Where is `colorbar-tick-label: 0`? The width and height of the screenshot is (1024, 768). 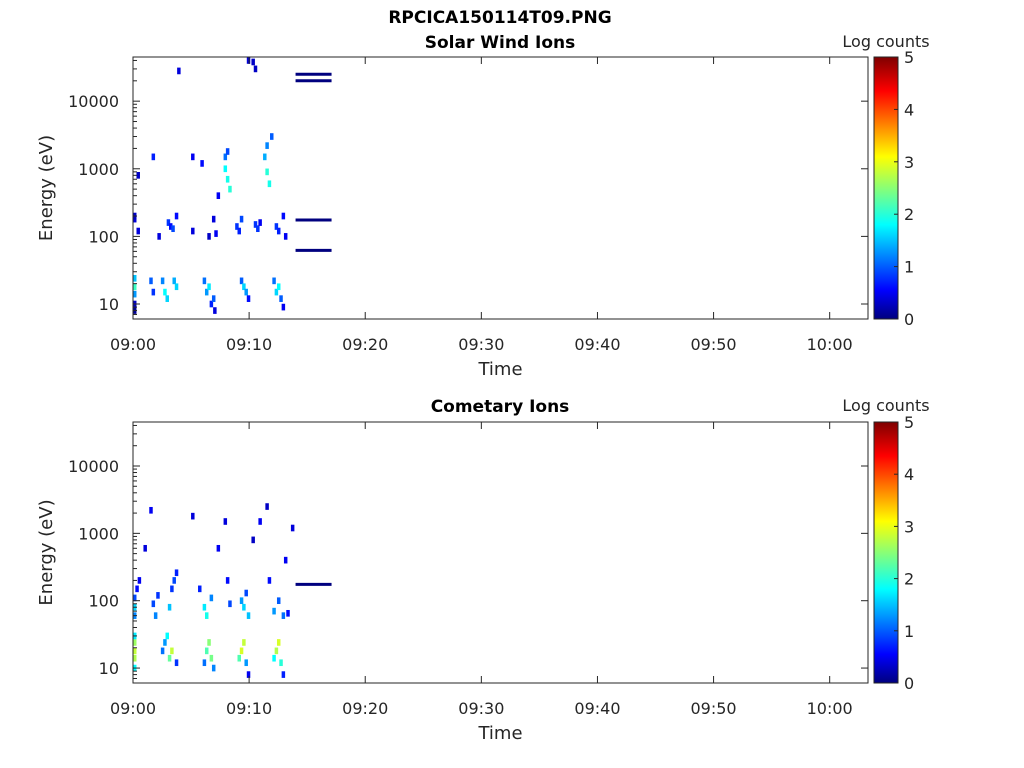
colorbar-tick-label: 0 is located at coordinates (909, 683).